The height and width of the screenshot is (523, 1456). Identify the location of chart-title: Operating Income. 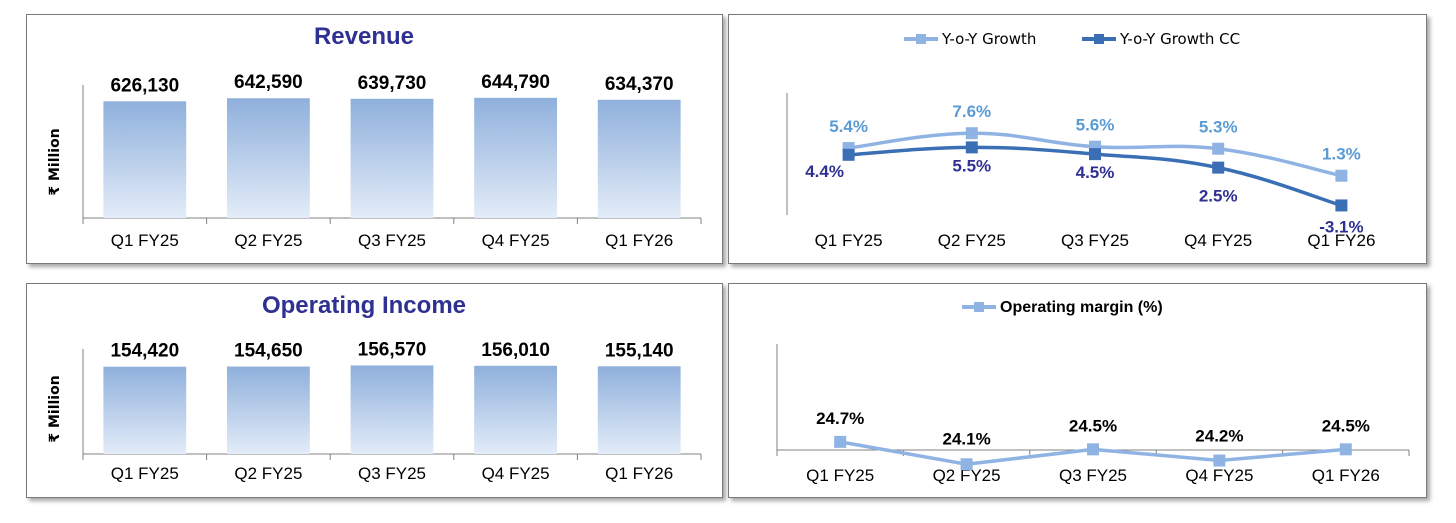
(364, 305).